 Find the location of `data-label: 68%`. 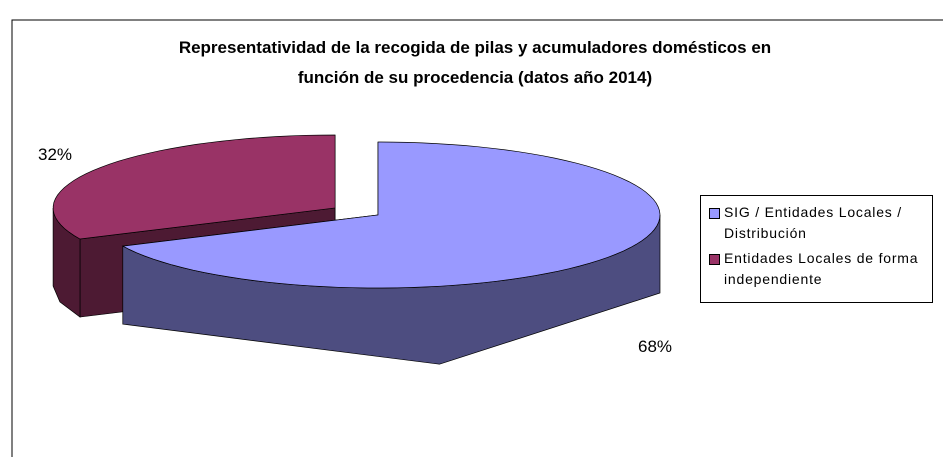

data-label: 68% is located at coordinates (655, 346).